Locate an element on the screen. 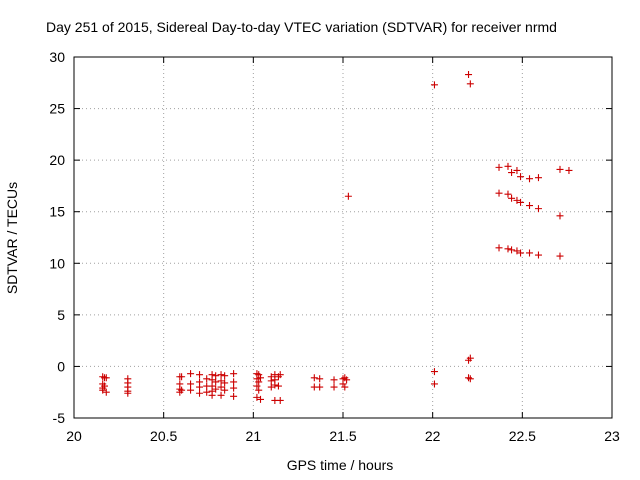 The image size is (640, 480). x-axis-label: GPS time / hours is located at coordinates (340, 465).